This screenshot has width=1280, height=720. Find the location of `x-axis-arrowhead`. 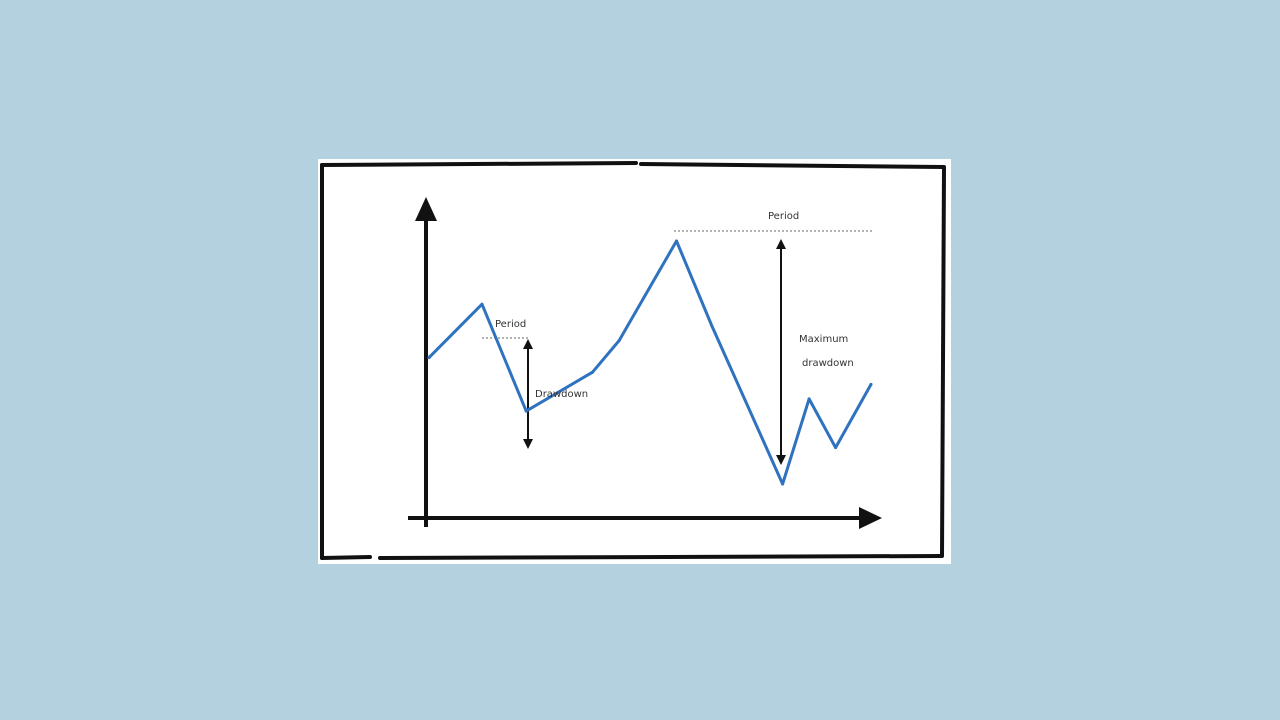

x-axis-arrowhead is located at coordinates (870, 518).